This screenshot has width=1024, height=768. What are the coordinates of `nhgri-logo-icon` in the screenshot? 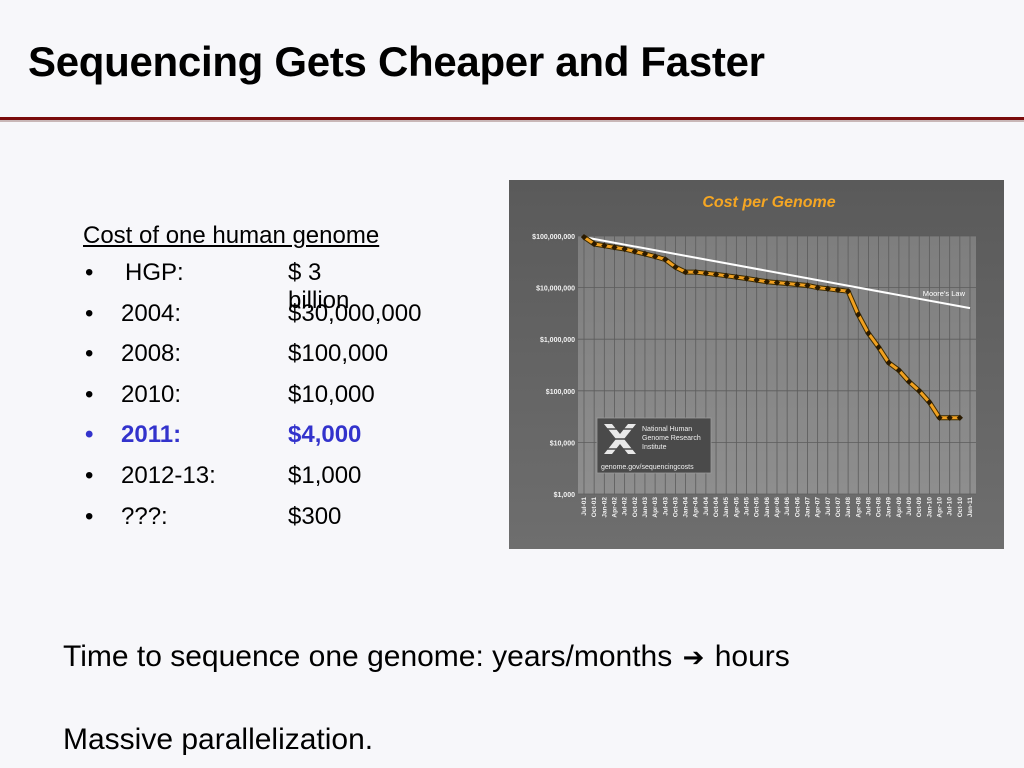 It's located at (620, 439).